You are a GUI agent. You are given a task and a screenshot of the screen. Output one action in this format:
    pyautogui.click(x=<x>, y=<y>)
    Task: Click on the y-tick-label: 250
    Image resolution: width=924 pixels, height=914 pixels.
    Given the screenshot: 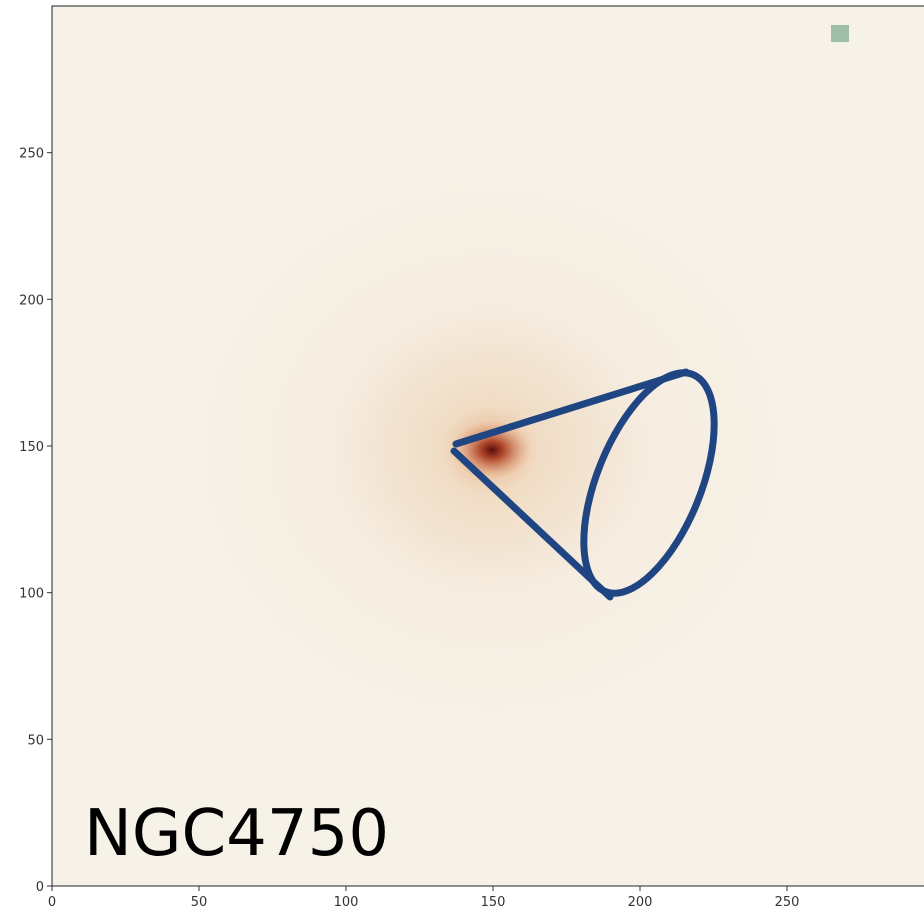 What is the action you would take?
    pyautogui.click(x=31, y=154)
    